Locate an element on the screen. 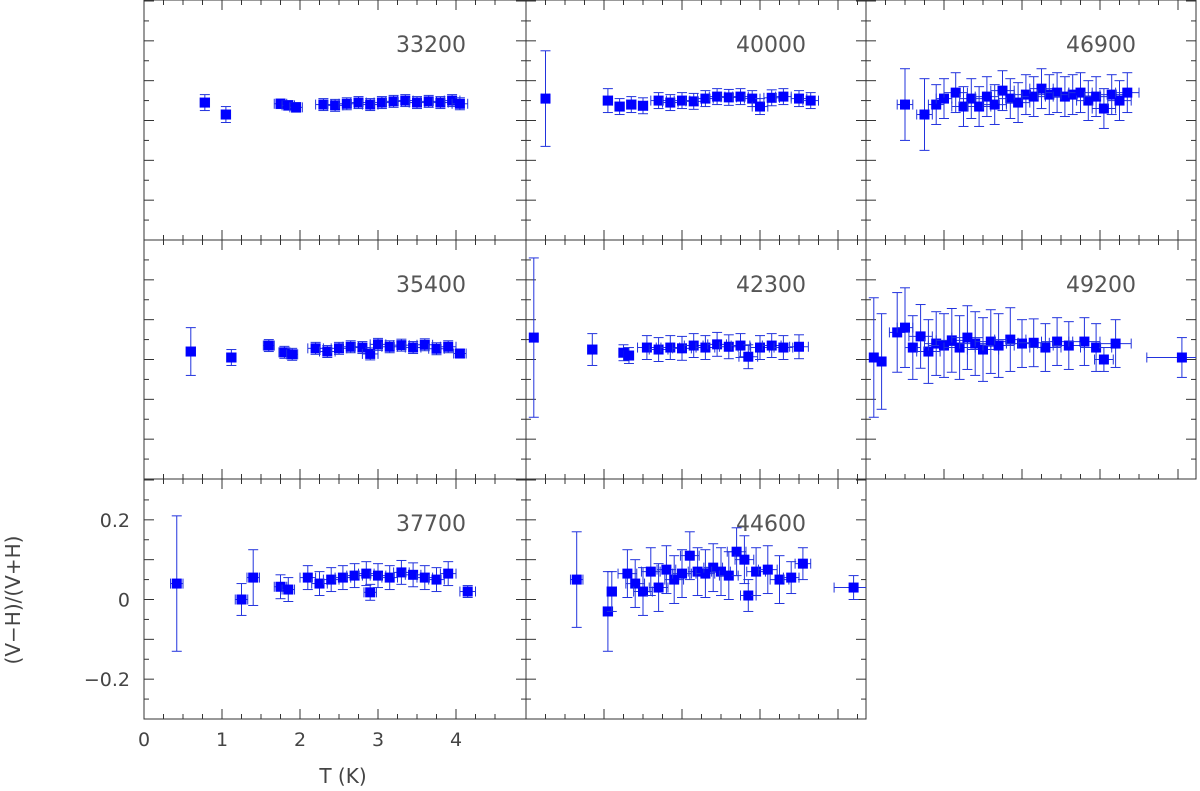 Image resolution: width=1200 pixels, height=791 pixels. panel-ticks is located at coordinates (695, 120).